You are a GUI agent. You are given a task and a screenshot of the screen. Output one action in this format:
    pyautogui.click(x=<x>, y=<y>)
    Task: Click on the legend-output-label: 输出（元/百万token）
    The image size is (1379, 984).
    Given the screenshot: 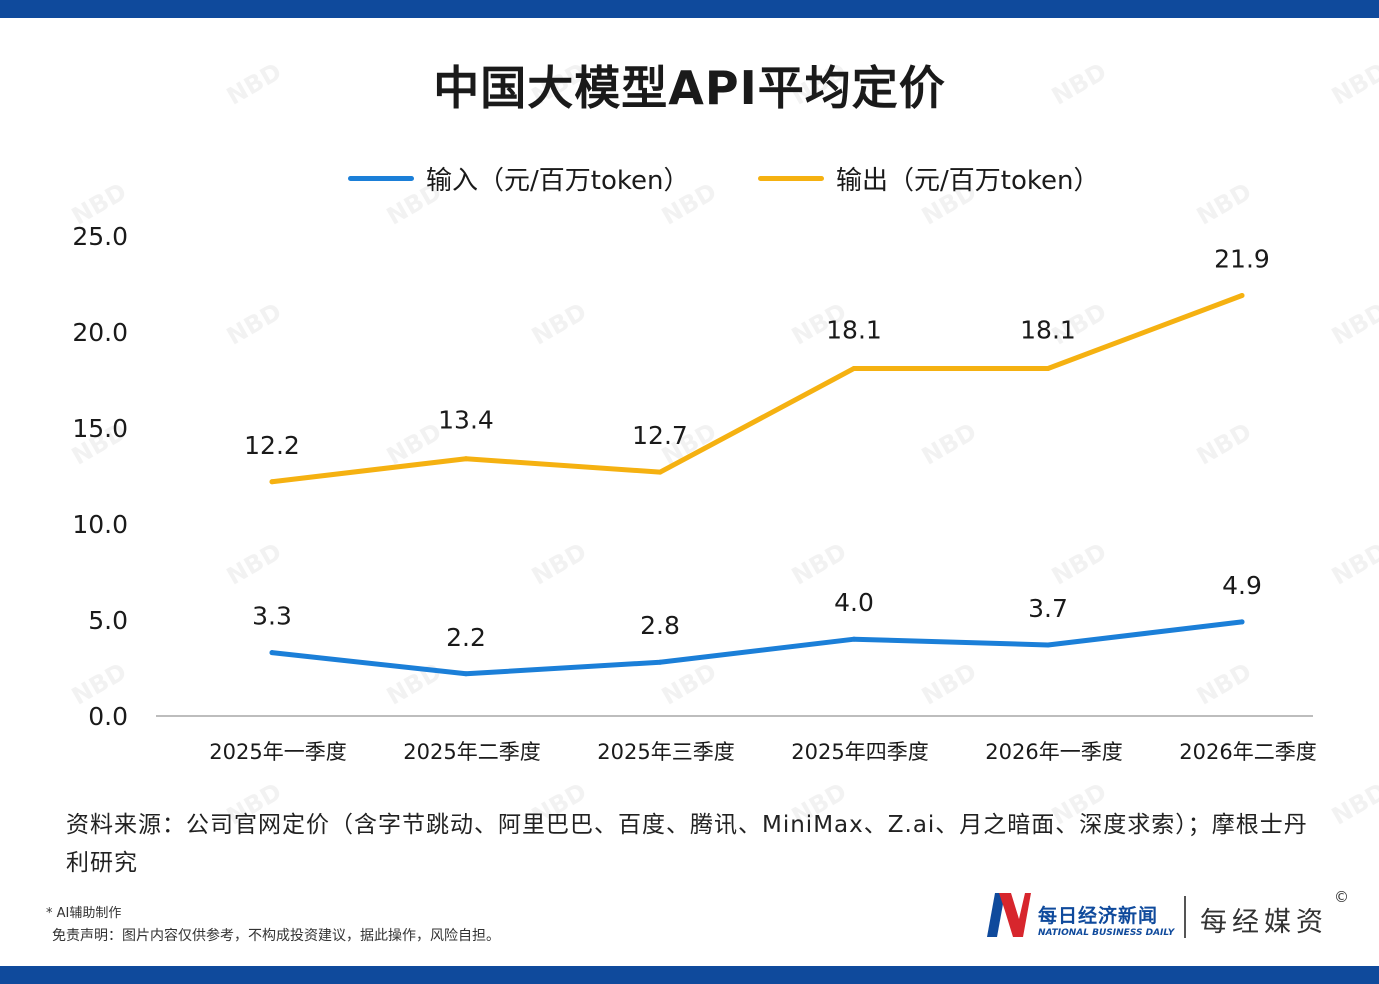 What is the action you would take?
    pyautogui.click(x=968, y=180)
    